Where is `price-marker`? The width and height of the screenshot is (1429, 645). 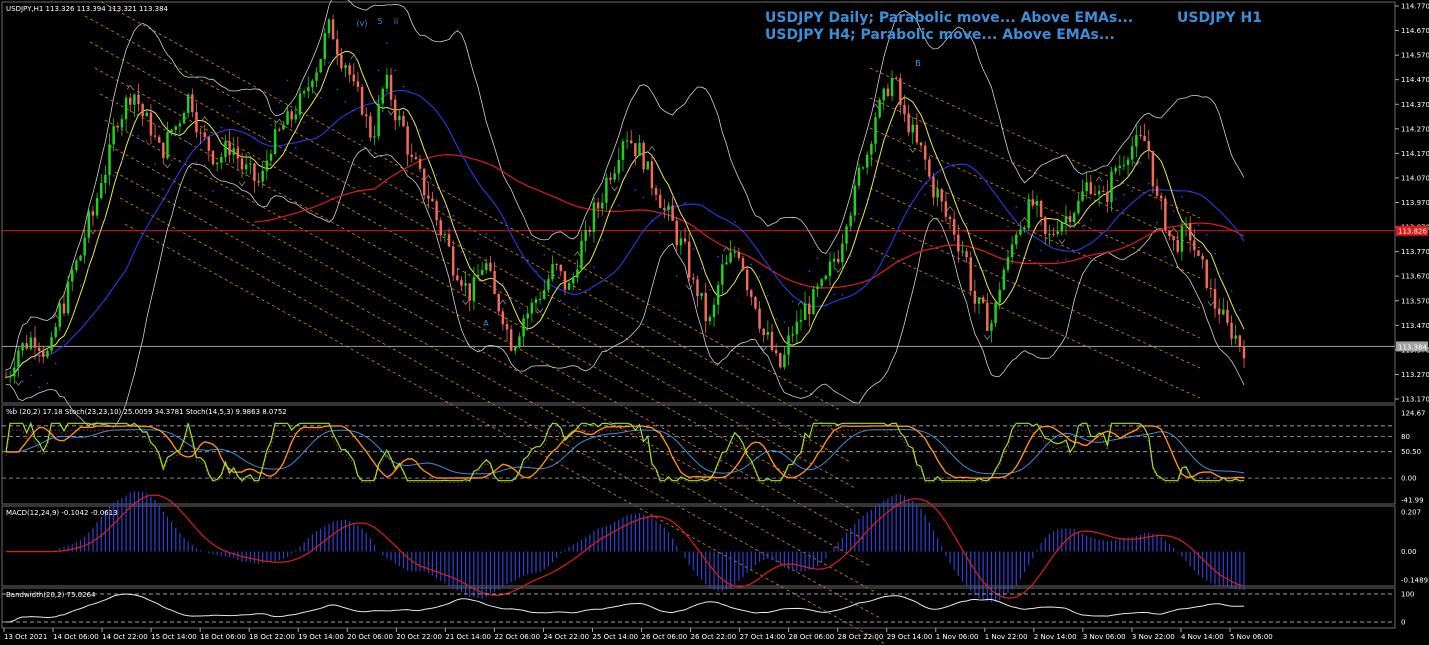
price-marker is located at coordinates (1412, 346).